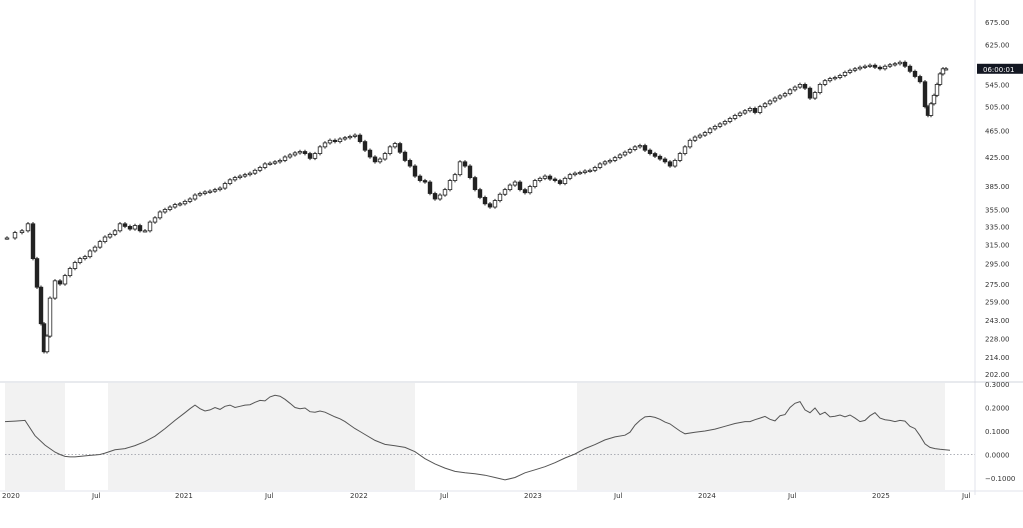  I want to click on price-tick-label: 259.00, so click(997, 302).